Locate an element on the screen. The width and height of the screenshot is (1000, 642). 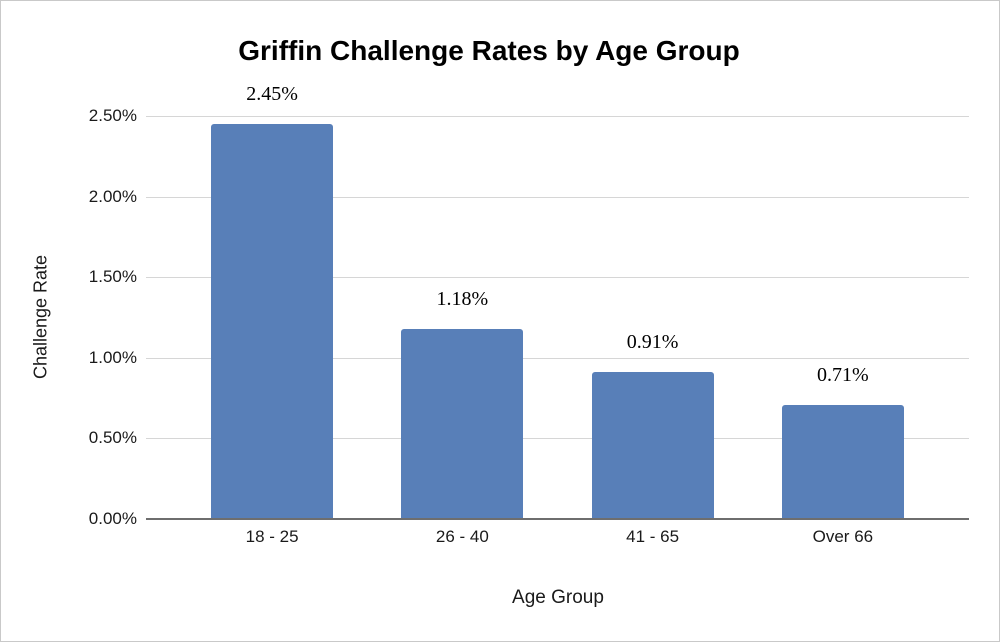
y-tick-label: 2.00% is located at coordinates (112, 196).